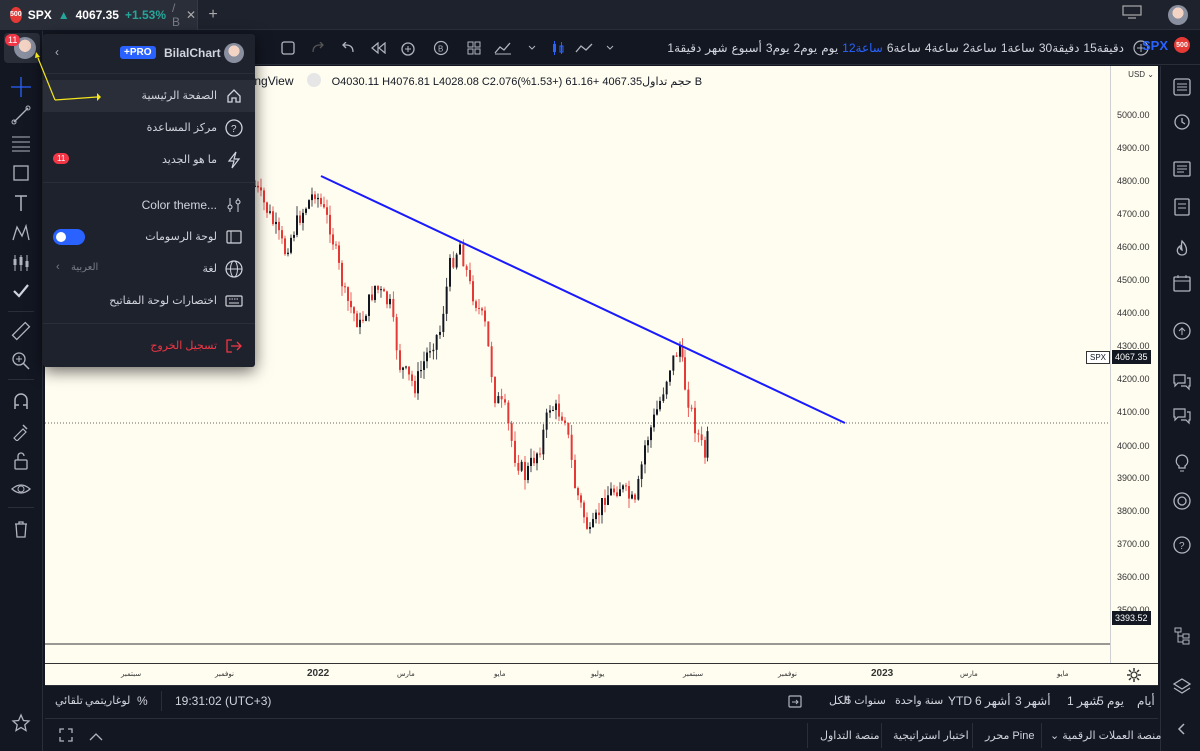 This screenshot has width=1200, height=751. Describe the element at coordinates (993, 701) in the screenshot. I see `range-button: 6 أشهر` at that location.